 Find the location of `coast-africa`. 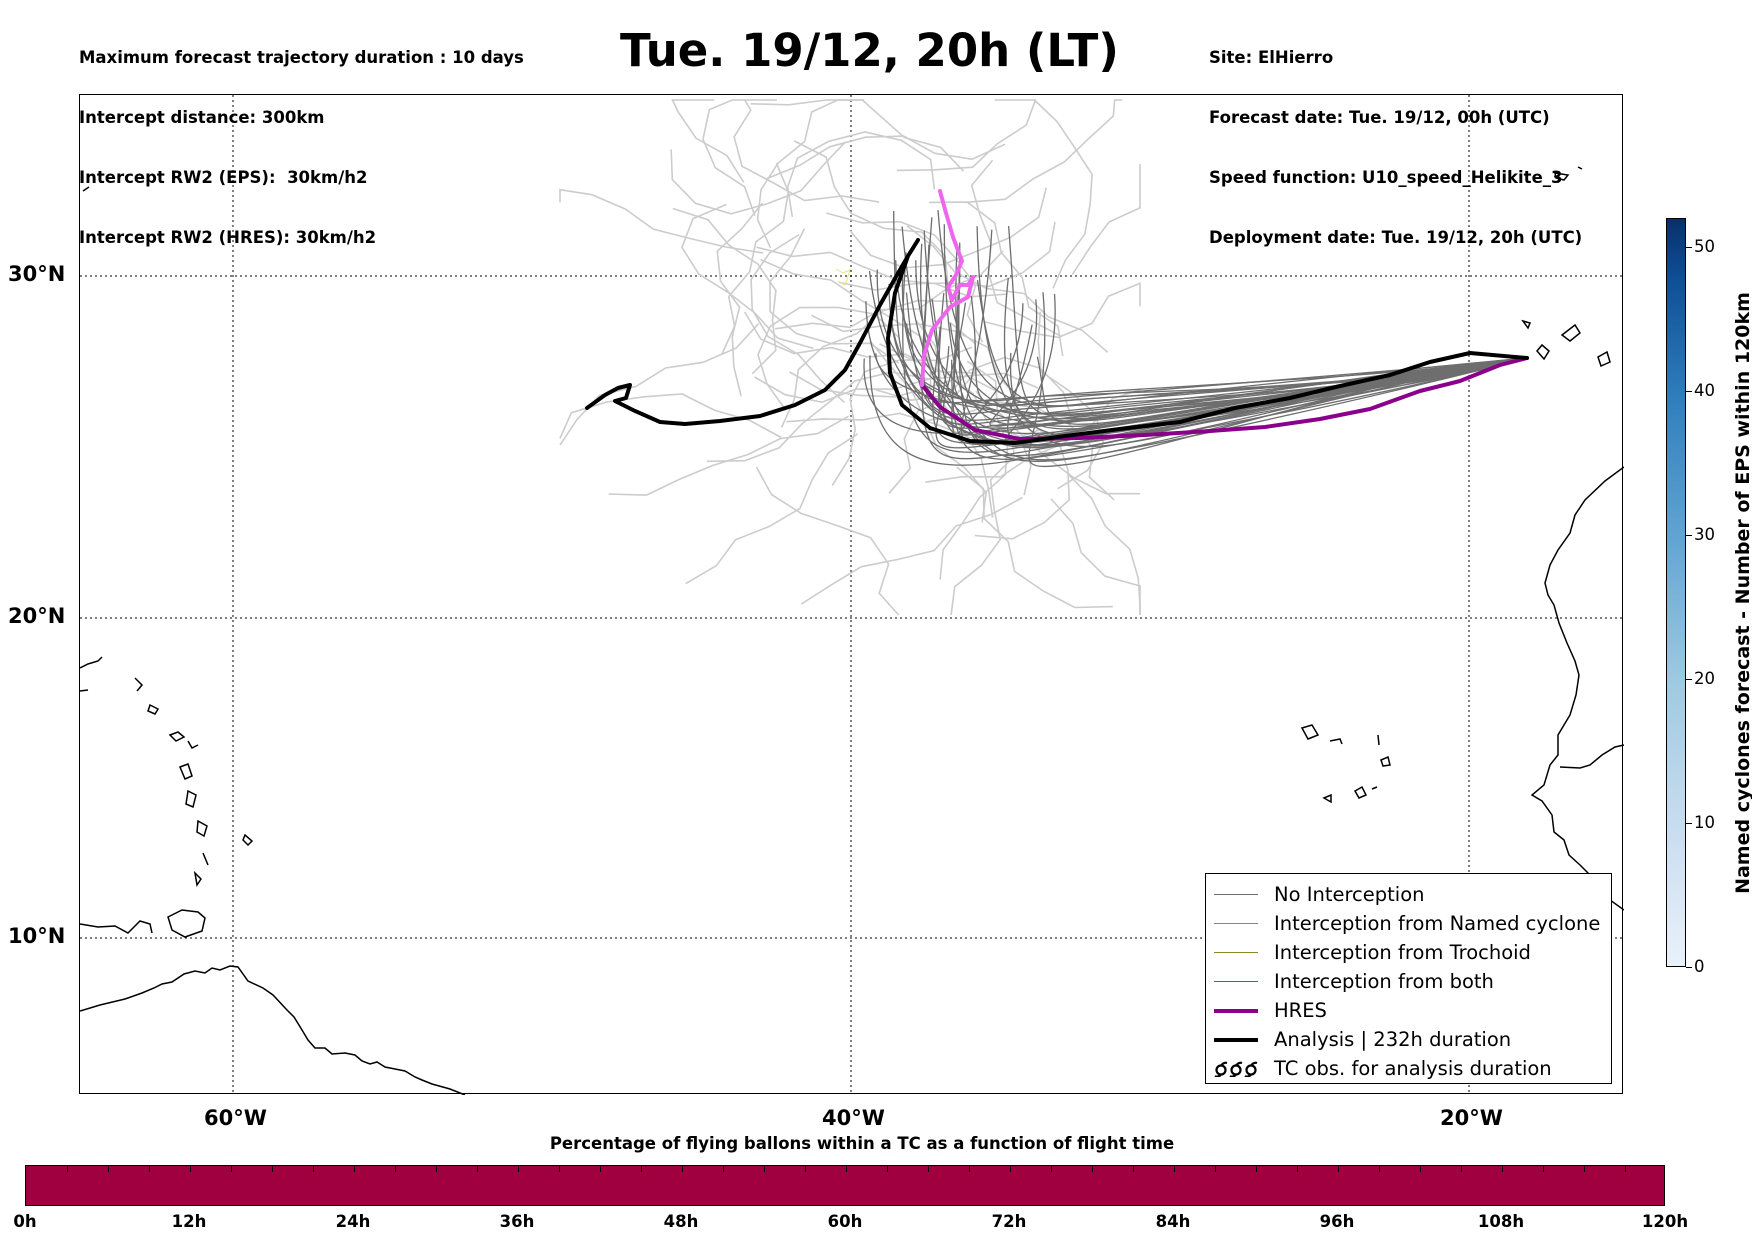

coast-africa is located at coordinates (1577, 688).